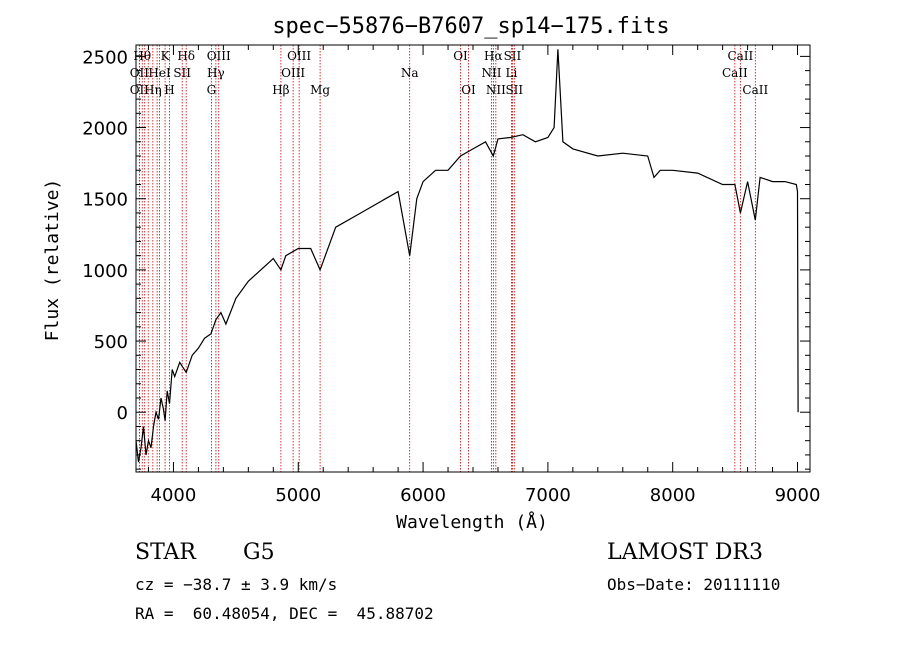 Image resolution: width=900 pixels, height=649 pixels. I want to click on x-axis-label: Wavelength (Å), so click(472, 522).